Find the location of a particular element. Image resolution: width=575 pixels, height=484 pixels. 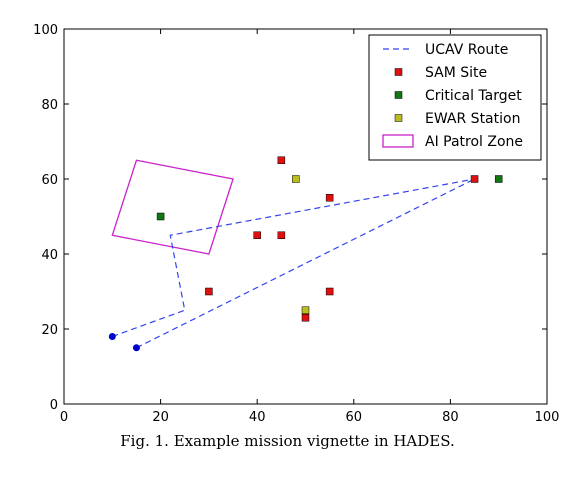

y-tick-label: 20 is located at coordinates (49, 330).